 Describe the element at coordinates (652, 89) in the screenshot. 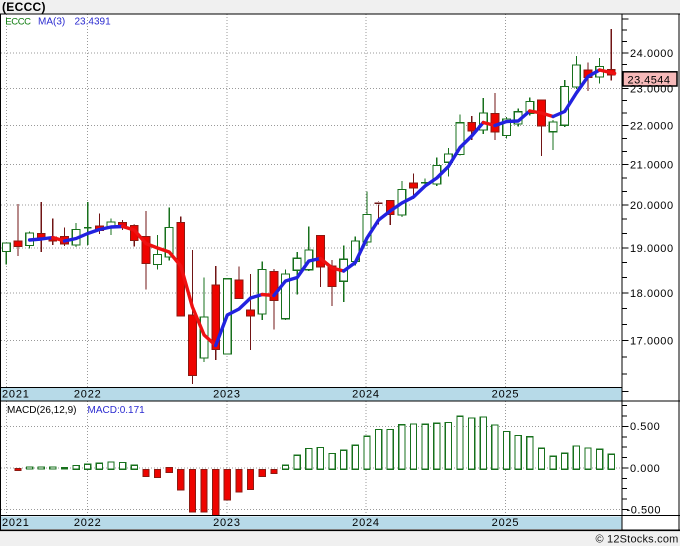

I see `svg-text: 23.0000` at that location.